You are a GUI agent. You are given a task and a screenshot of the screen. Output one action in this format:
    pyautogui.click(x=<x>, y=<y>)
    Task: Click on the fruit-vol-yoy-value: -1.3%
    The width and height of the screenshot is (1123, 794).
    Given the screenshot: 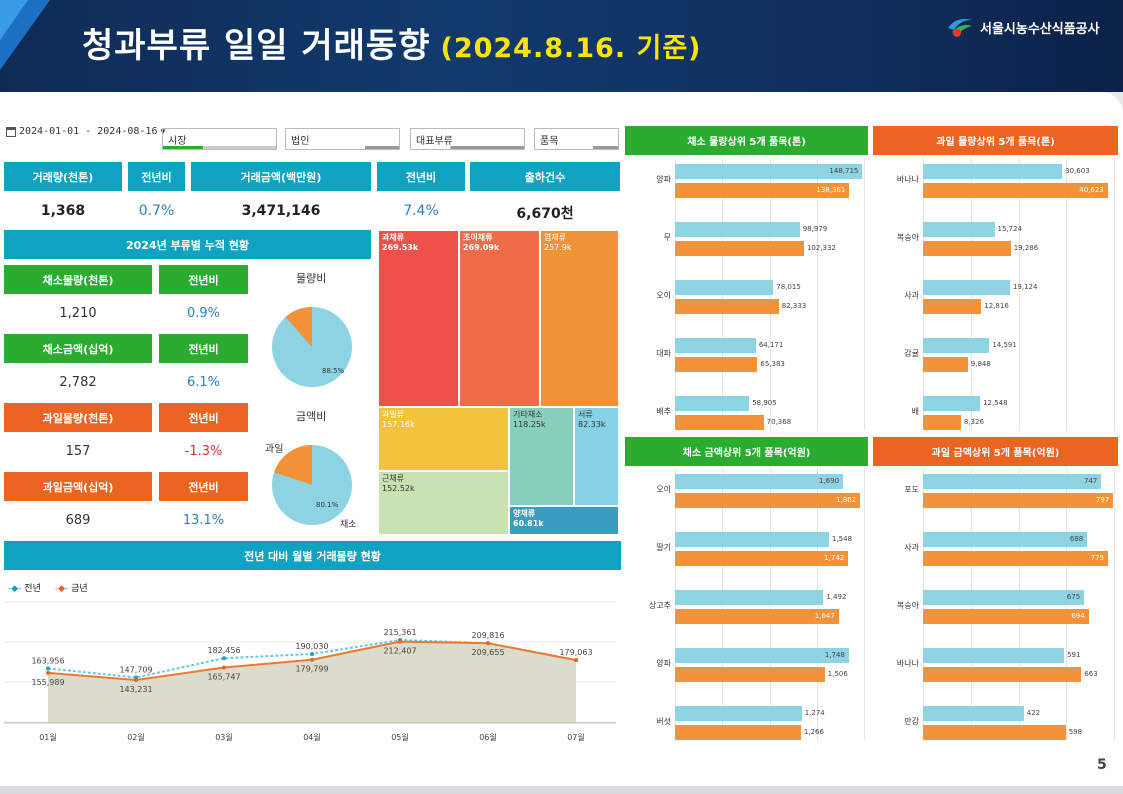 What is the action you would take?
    pyautogui.click(x=203, y=451)
    